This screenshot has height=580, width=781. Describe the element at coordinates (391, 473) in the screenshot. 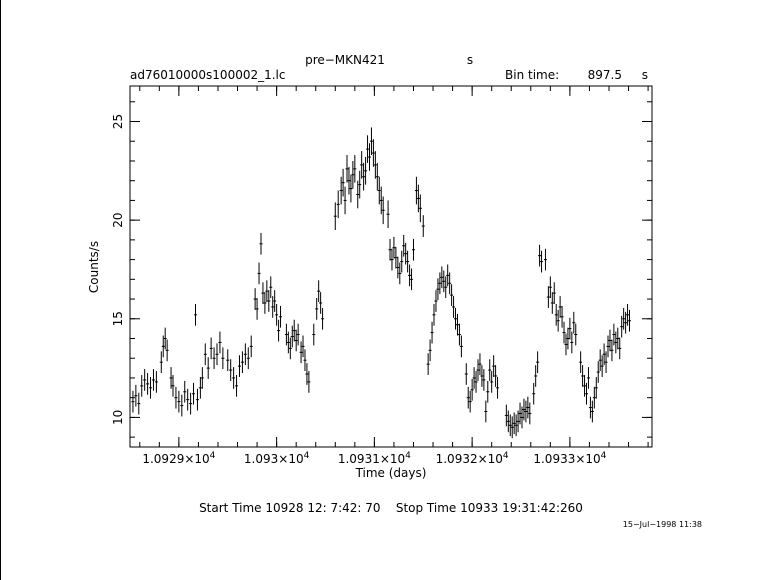

I see `x-axis-label: Time (days)` at that location.